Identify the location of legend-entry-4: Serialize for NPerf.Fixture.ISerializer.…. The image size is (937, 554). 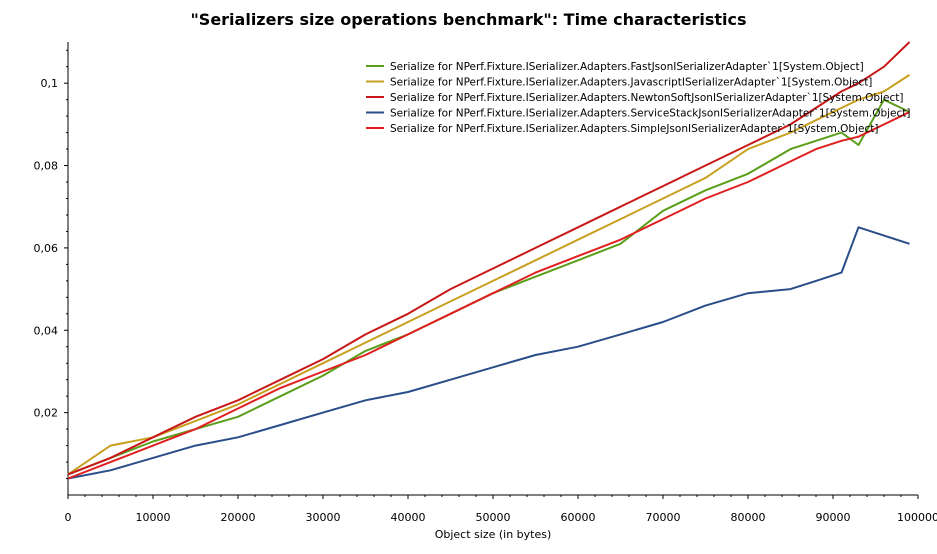
(650, 114).